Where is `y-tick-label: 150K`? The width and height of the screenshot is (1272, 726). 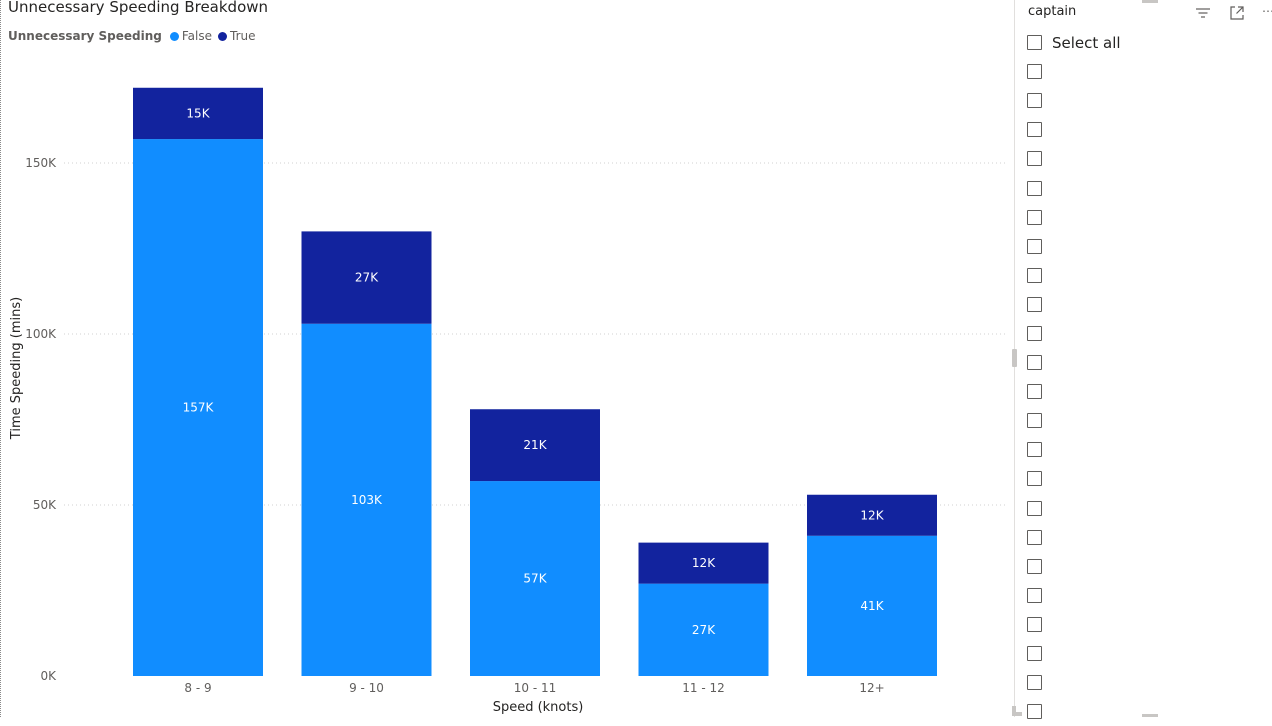 y-tick-label: 150K is located at coordinates (41, 163).